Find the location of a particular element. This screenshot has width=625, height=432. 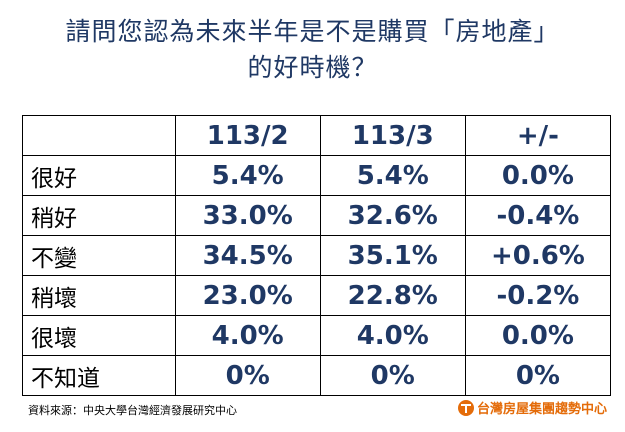

table-row: 很好 5.4% 5.4% 0.0% is located at coordinates (317, 175).